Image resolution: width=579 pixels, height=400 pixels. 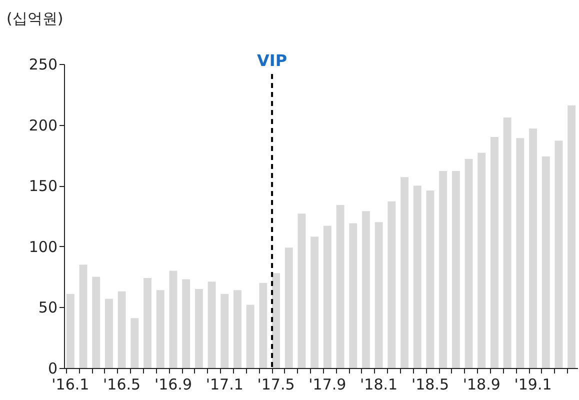 I want to click on y-tick-label: 100, so click(x=43, y=247).